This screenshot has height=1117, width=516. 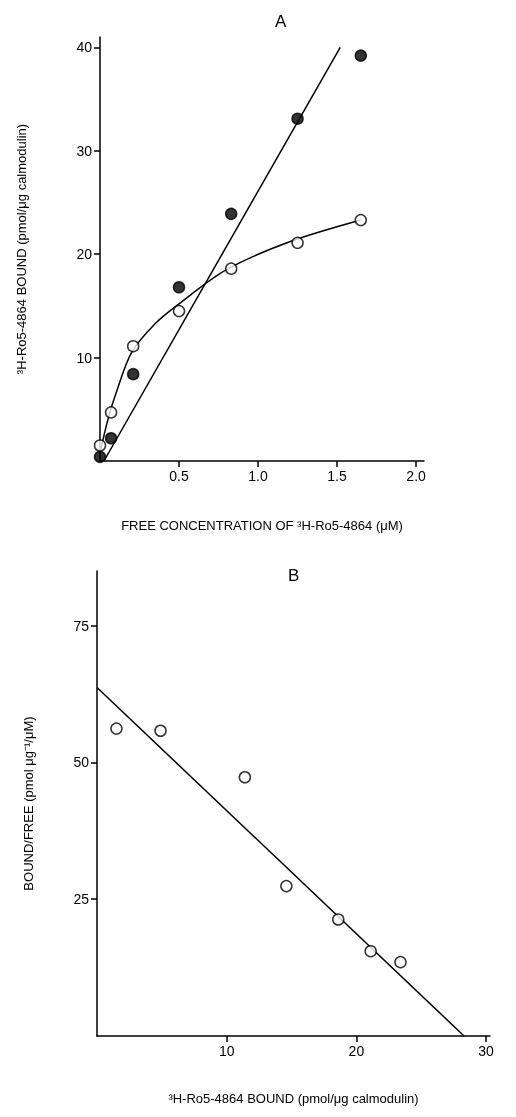 I want to click on y-tick-label: 20, so click(x=84, y=254).